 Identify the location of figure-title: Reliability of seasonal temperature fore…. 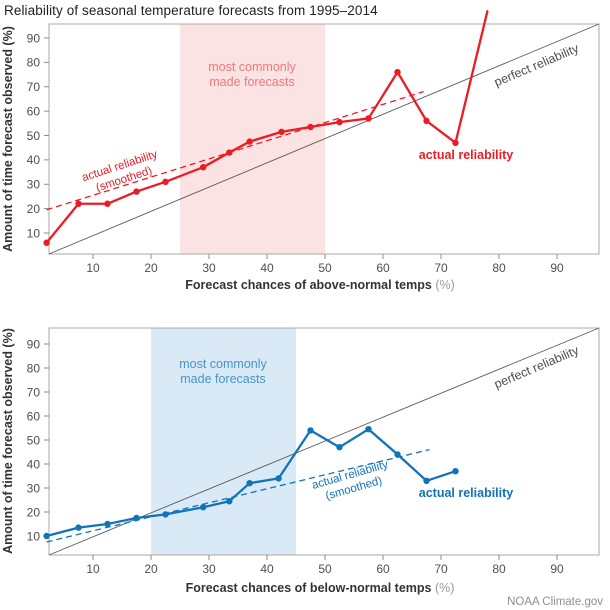
(191, 10).